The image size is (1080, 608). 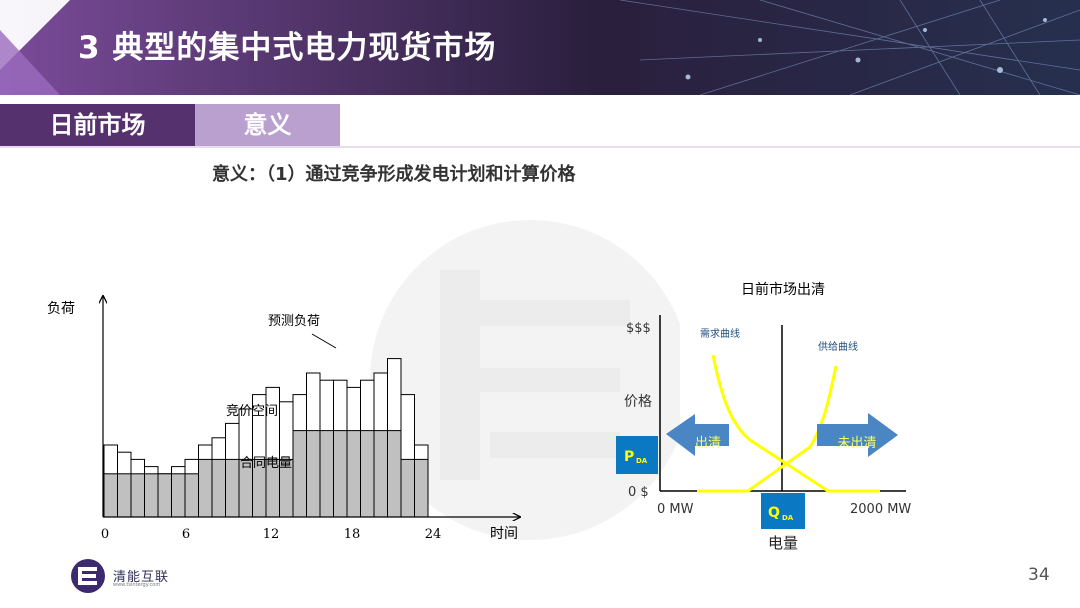 I want to click on cleared-arrow, so click(x=697, y=435).